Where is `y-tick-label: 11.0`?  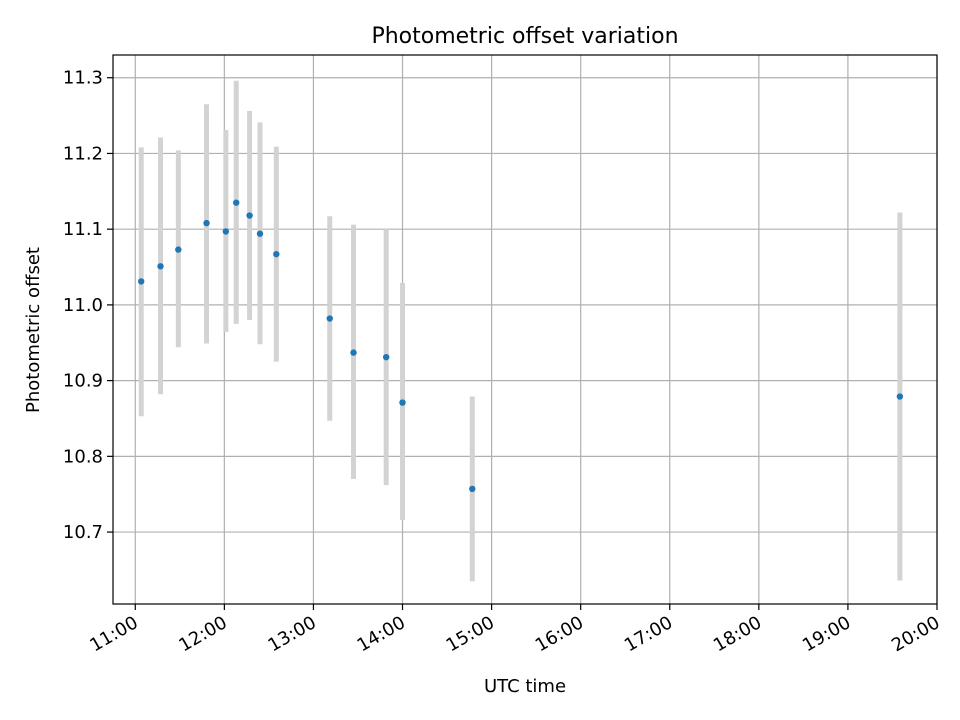
y-tick-label: 11.0 is located at coordinates (83, 305).